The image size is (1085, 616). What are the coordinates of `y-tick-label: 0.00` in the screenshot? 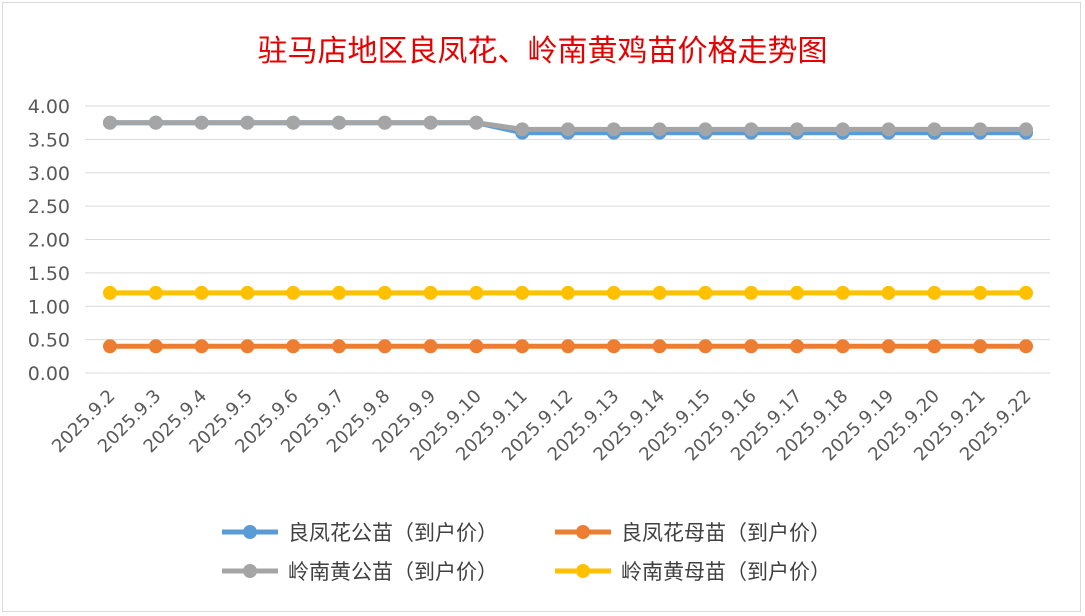 It's located at (49, 374).